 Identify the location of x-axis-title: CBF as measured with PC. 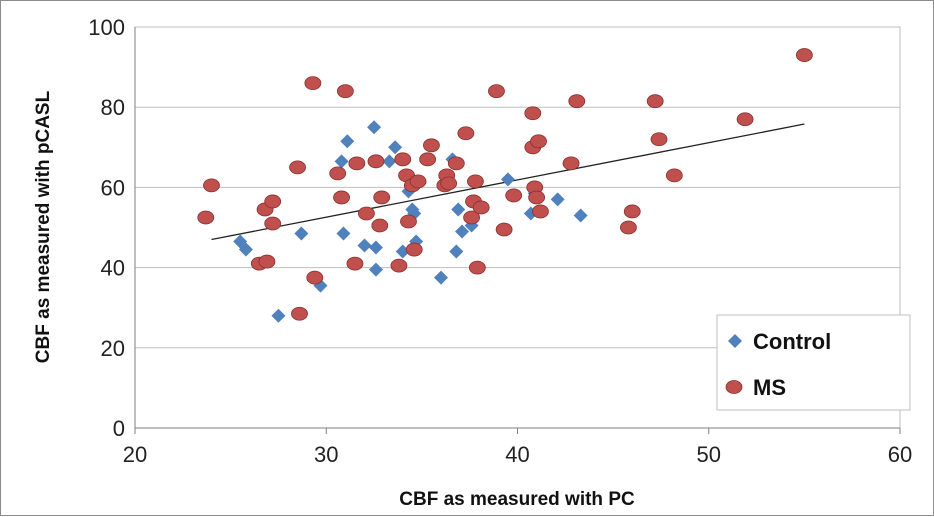
(517, 499).